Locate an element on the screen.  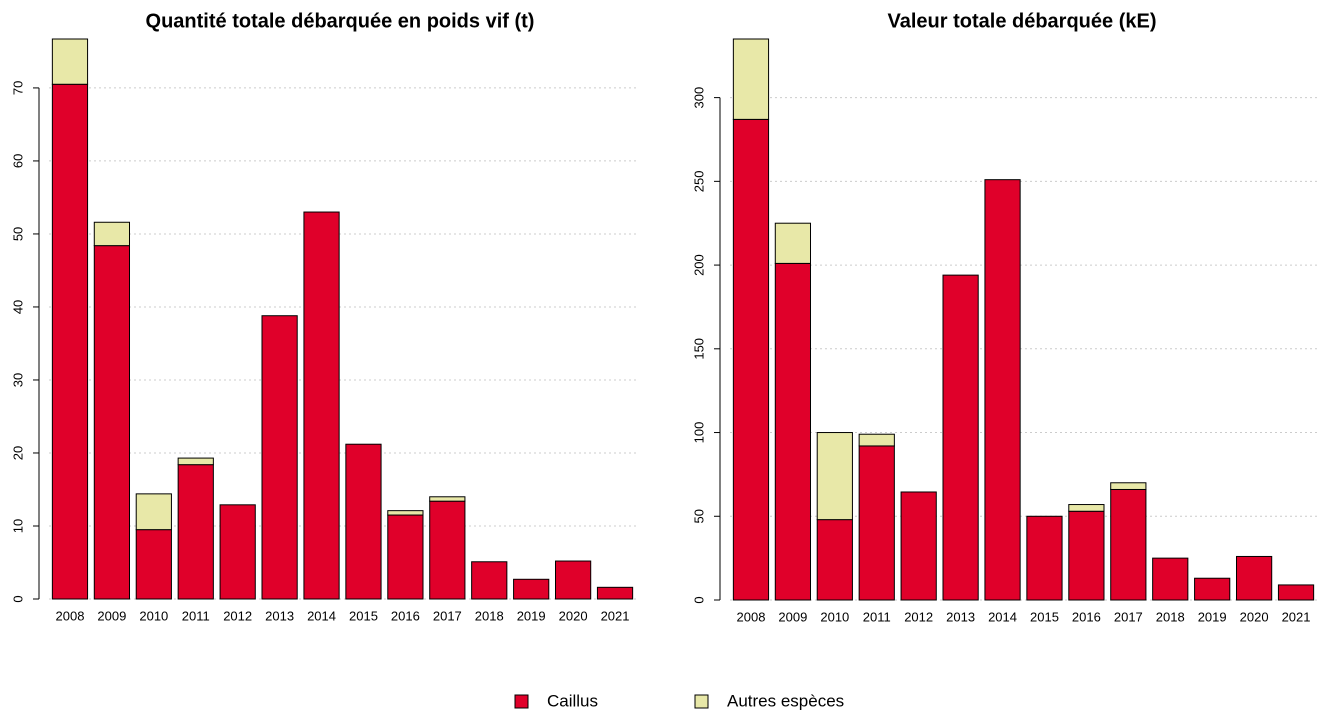
legend-label: Caillus is located at coordinates (572, 700).